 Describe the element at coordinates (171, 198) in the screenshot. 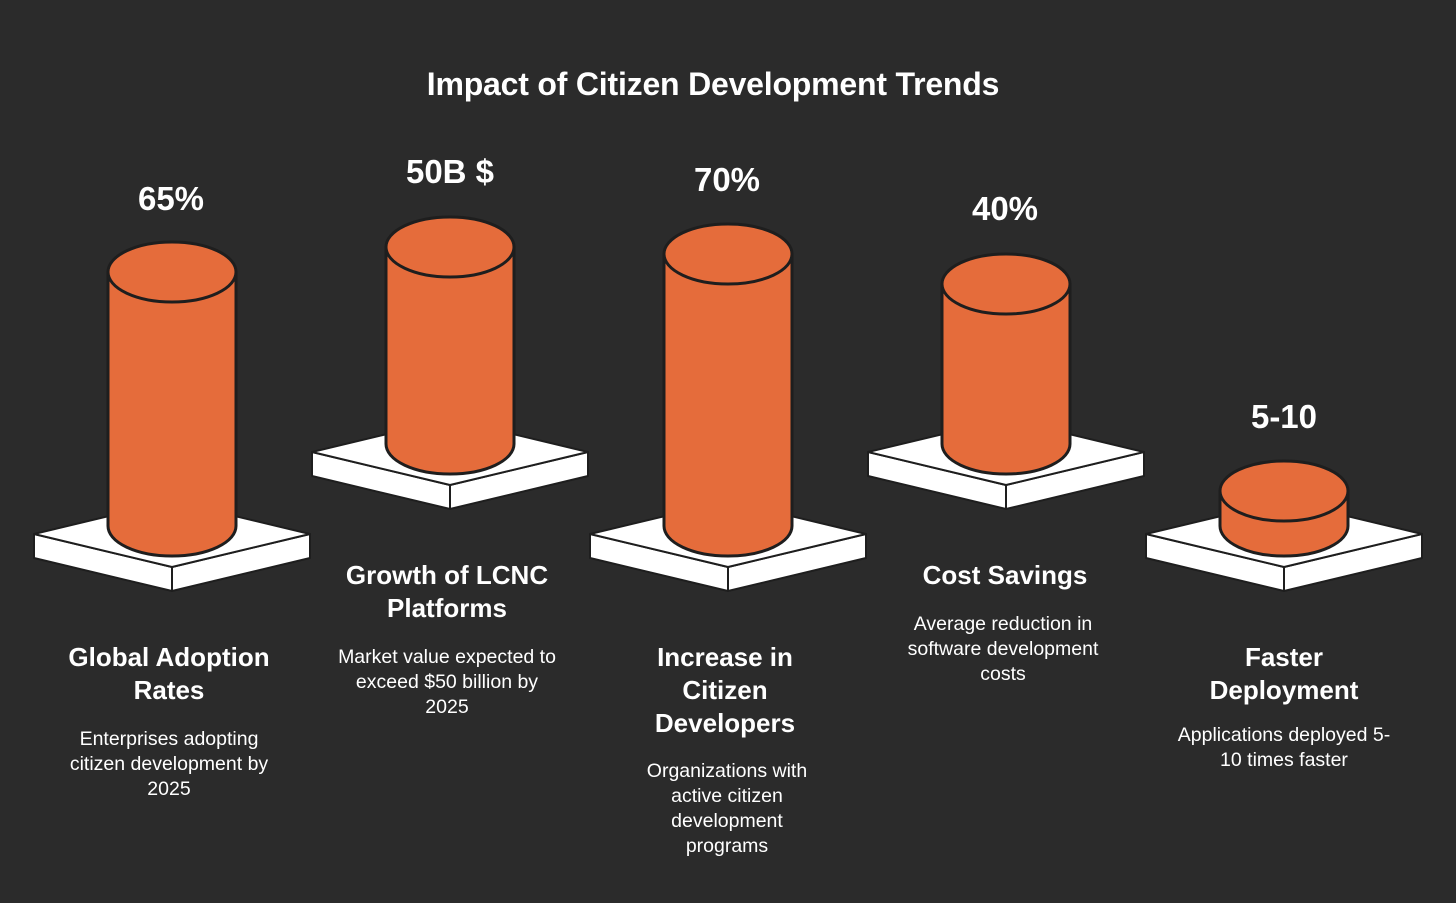

I see `item-1-value: 65%` at that location.